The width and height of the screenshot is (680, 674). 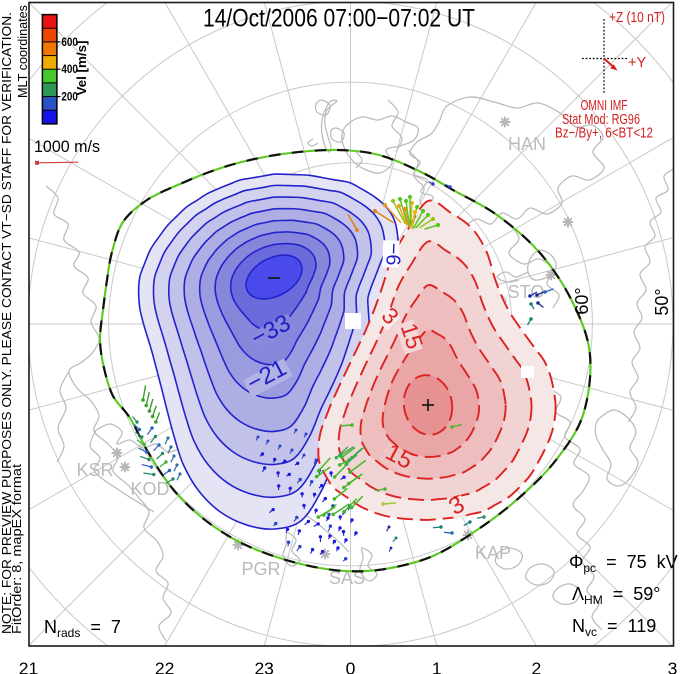 What do you see at coordinates (164, 666) in the screenshot?
I see `svg-text: 22` at bounding box center [164, 666].